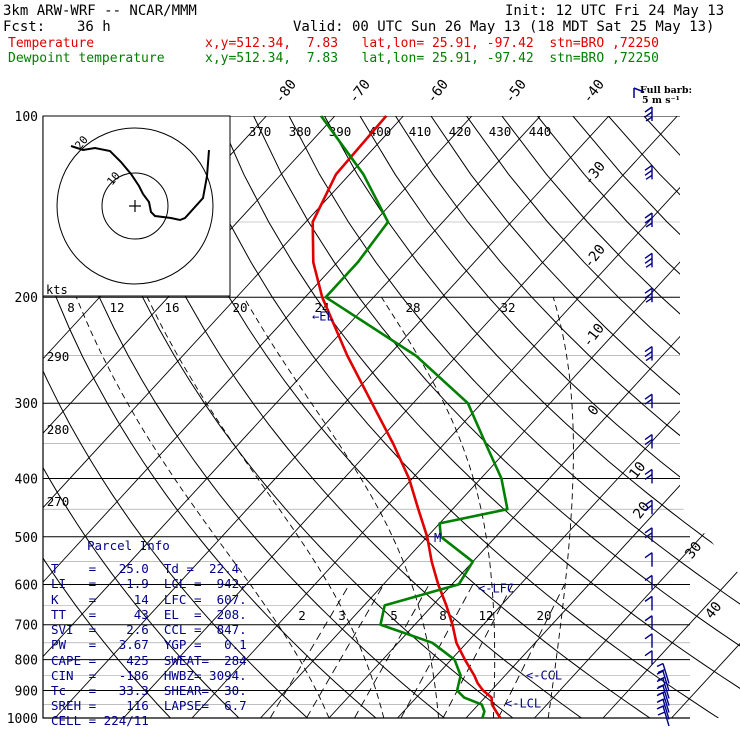 The height and width of the screenshot is (740, 740). What do you see at coordinates (412, 307) in the screenshot?
I see `wet-bulb-label: 28` at bounding box center [412, 307].